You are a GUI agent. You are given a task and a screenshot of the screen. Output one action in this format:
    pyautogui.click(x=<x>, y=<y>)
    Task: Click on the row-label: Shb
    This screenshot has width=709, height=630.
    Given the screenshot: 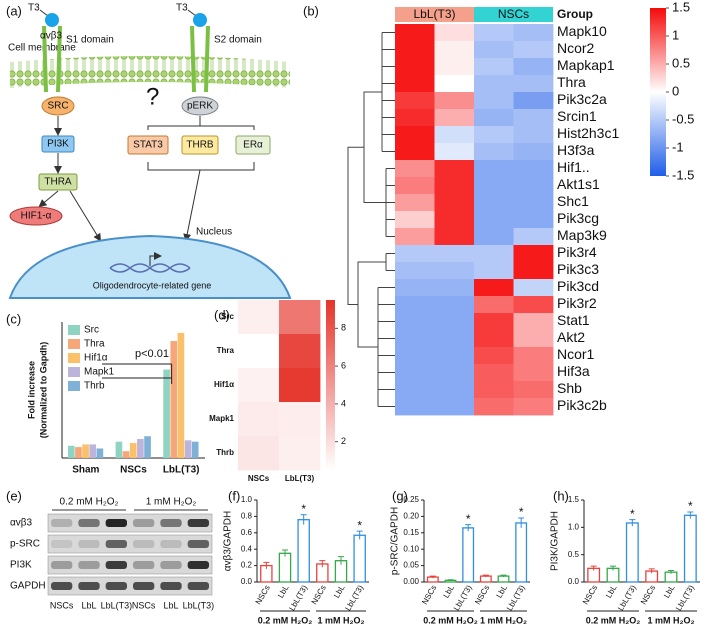 What is the action you would take?
    pyautogui.click(x=569, y=388)
    